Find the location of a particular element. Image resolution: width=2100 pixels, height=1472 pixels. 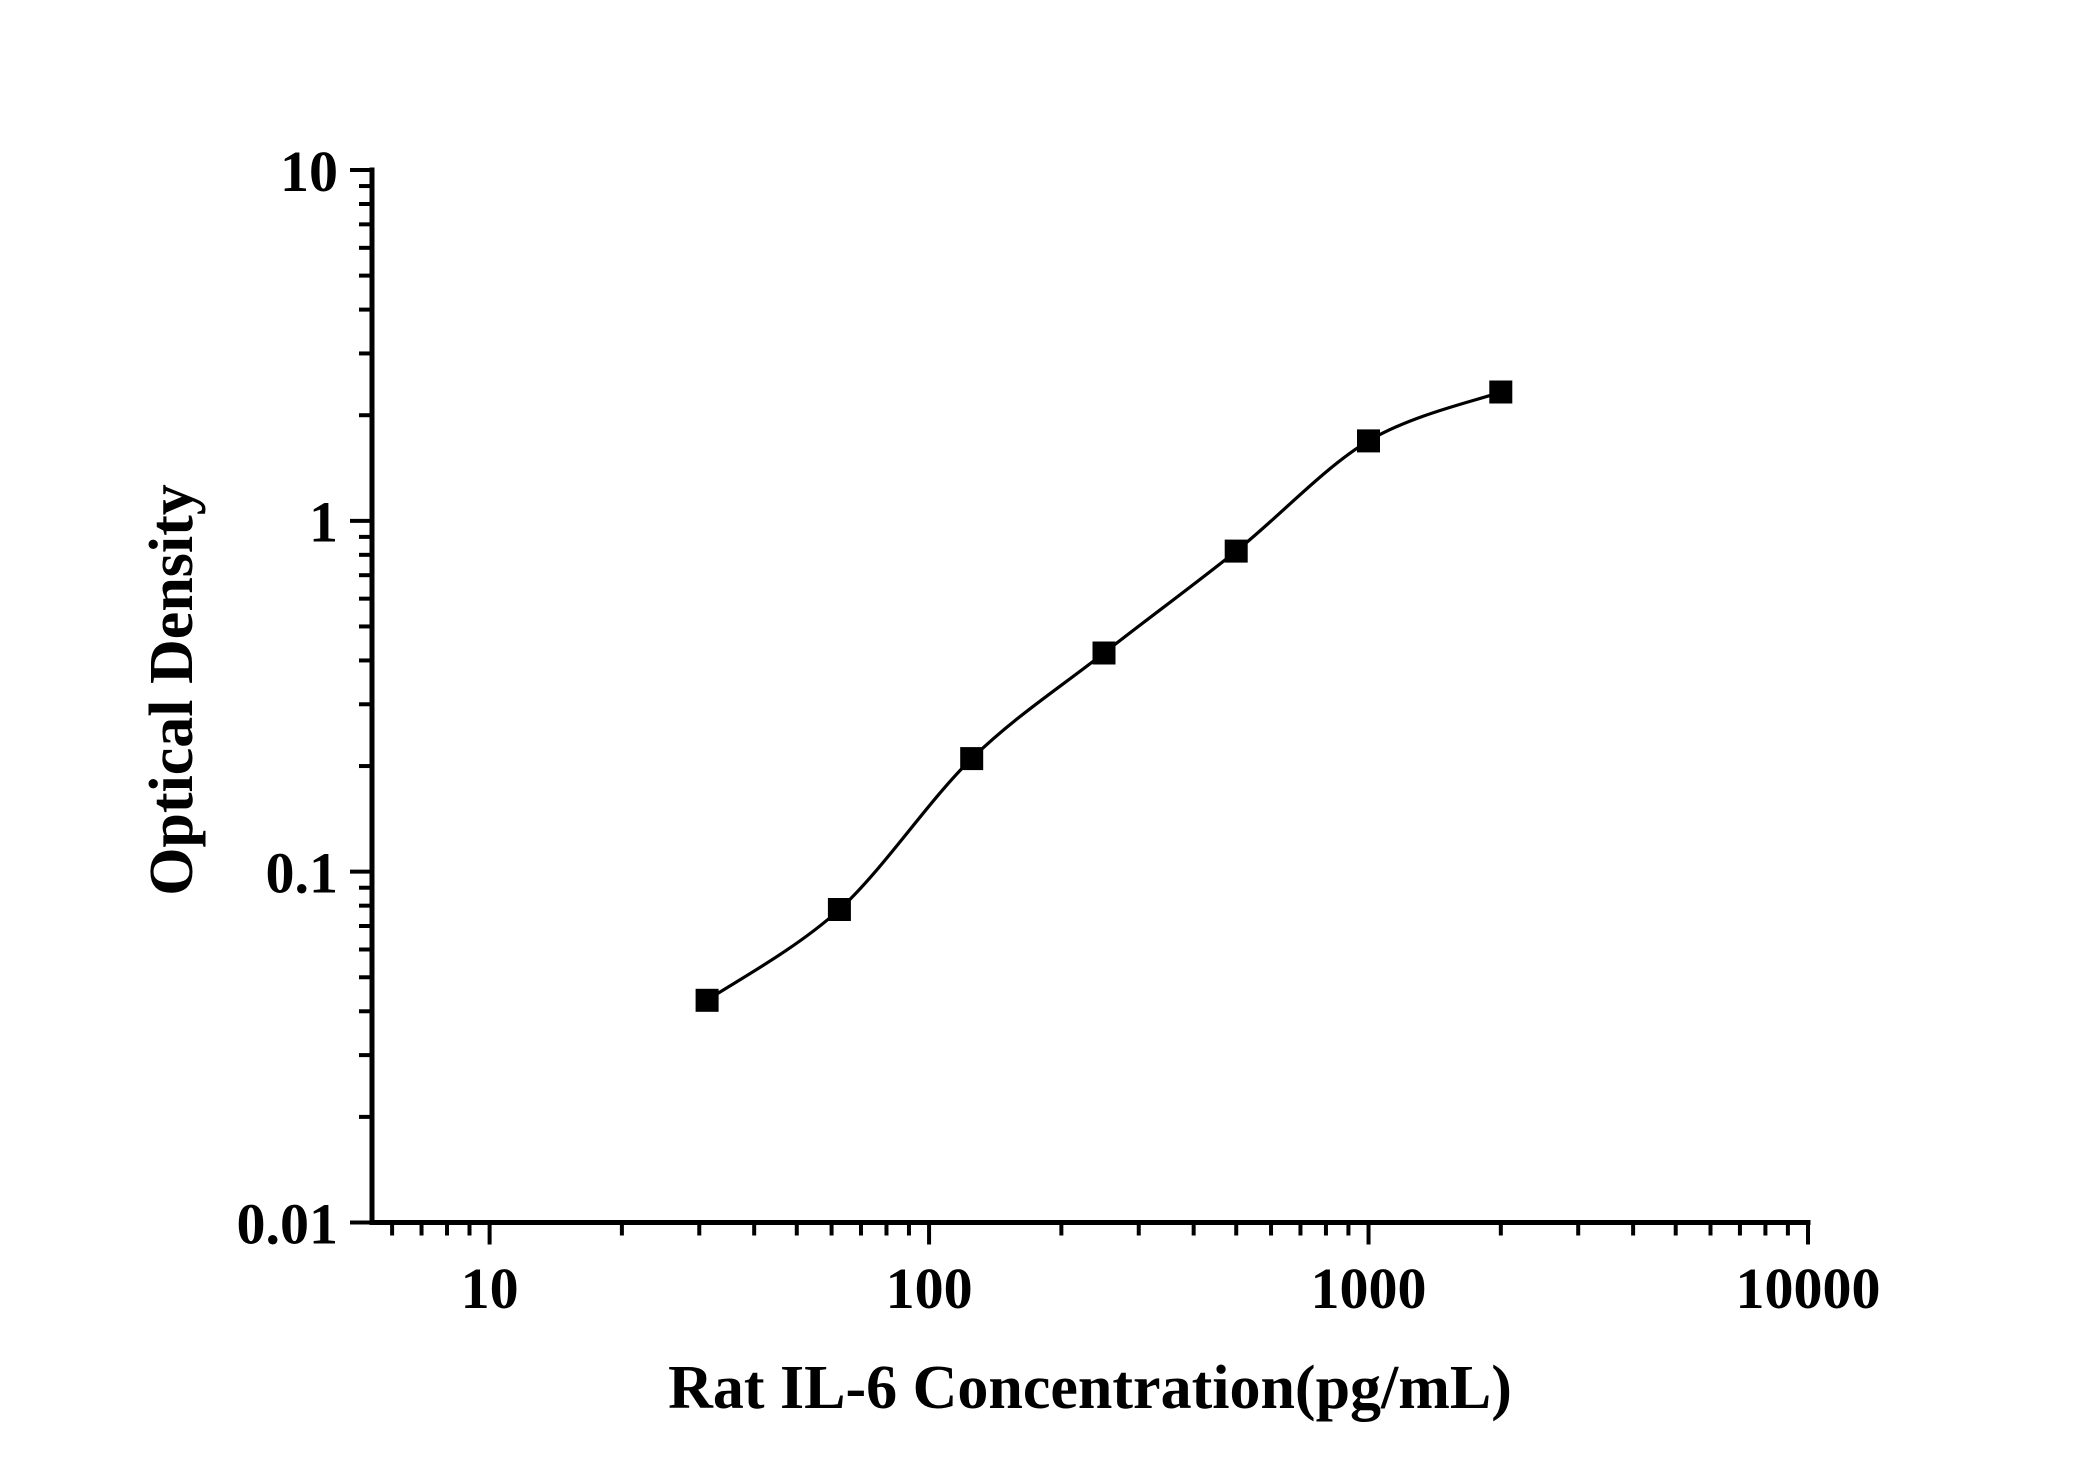

y-tick-label: 1 is located at coordinates (323, 522).